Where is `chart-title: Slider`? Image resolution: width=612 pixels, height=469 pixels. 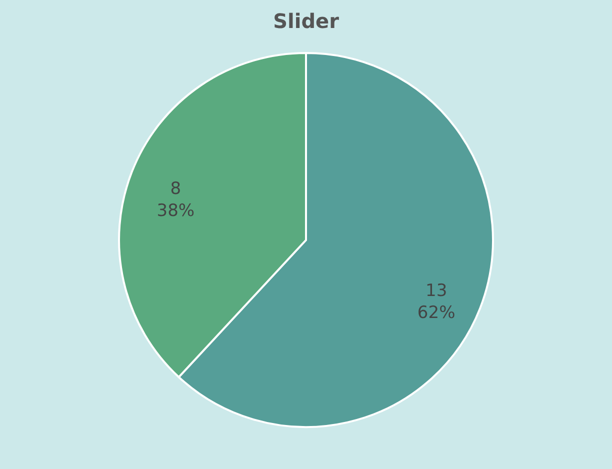 chart-title: Slider is located at coordinates (306, 21).